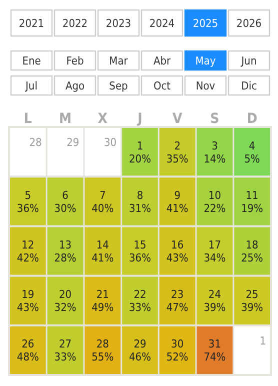 This screenshot has width=278, height=386. Describe the element at coordinates (28, 295) in the screenshot. I see `annotation: 19` at that location.